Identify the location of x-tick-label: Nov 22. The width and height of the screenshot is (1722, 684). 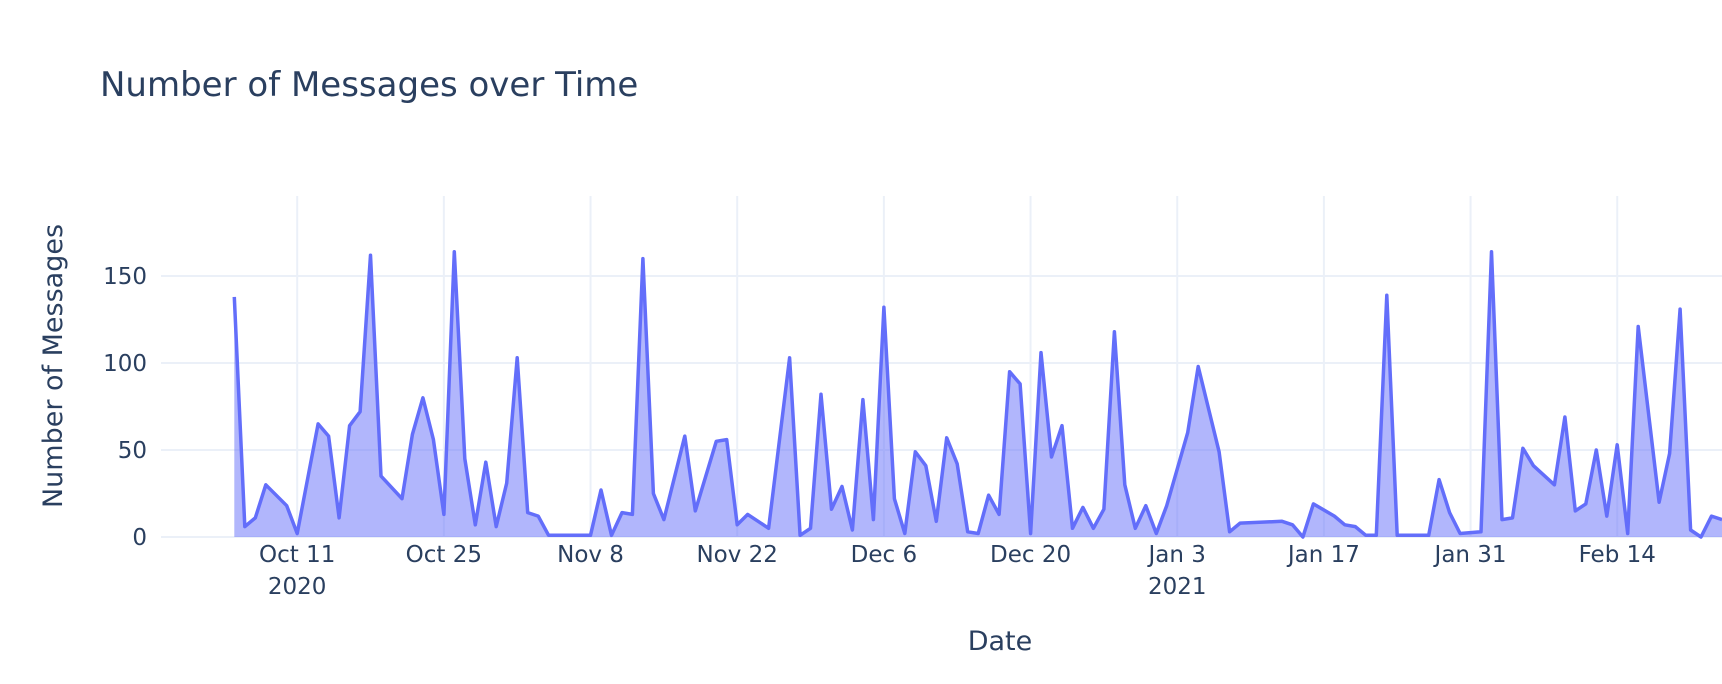
(736, 555).